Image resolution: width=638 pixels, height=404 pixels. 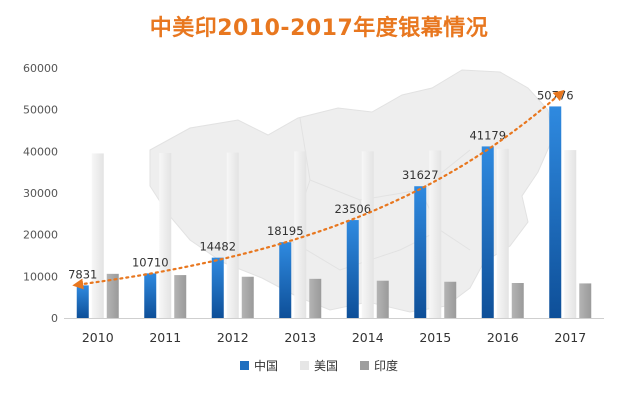 I want to click on x-tick-label: 2012, so click(x=233, y=337).